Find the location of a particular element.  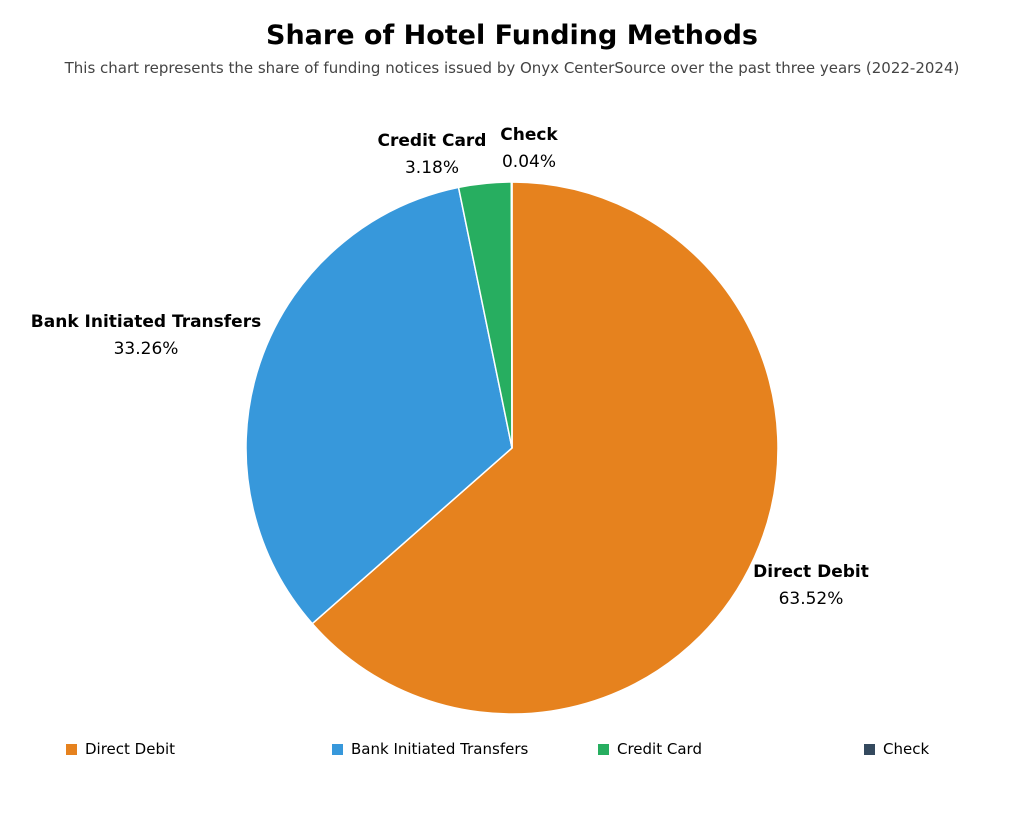

slice-label-name: Check is located at coordinates (529, 135).